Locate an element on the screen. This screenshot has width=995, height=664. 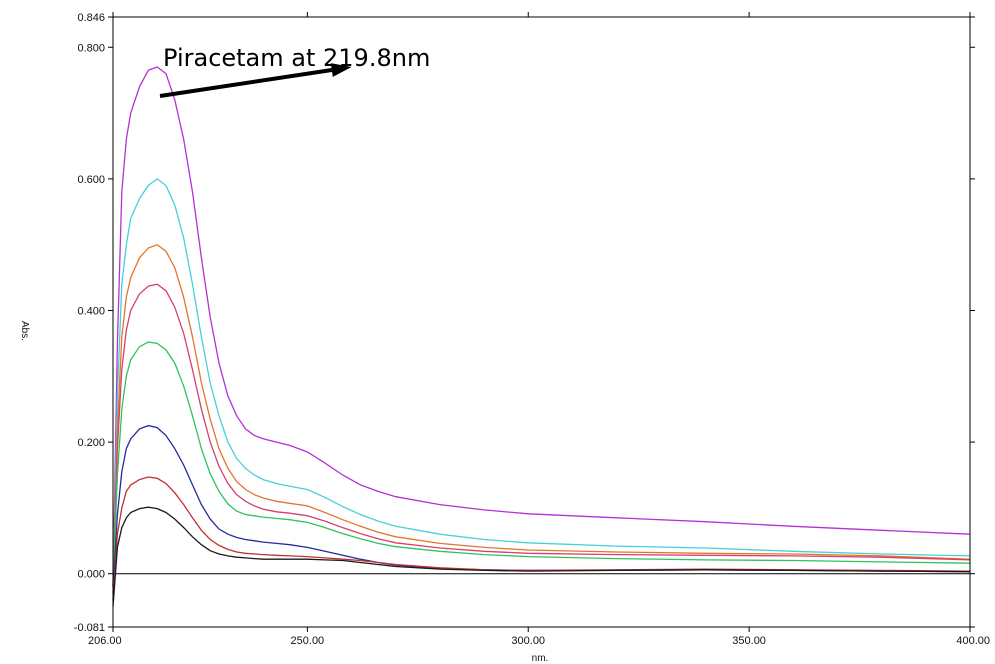
y-tick-label: -0.081 is located at coordinates (89, 628).